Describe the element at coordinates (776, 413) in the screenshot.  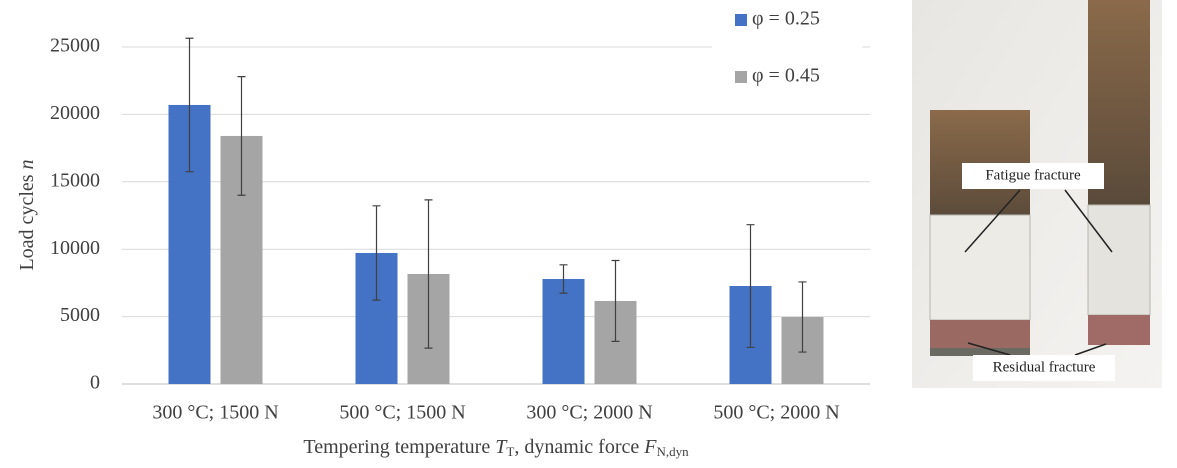
I see `x-tick-label: 500 °C; 2000 N` at that location.